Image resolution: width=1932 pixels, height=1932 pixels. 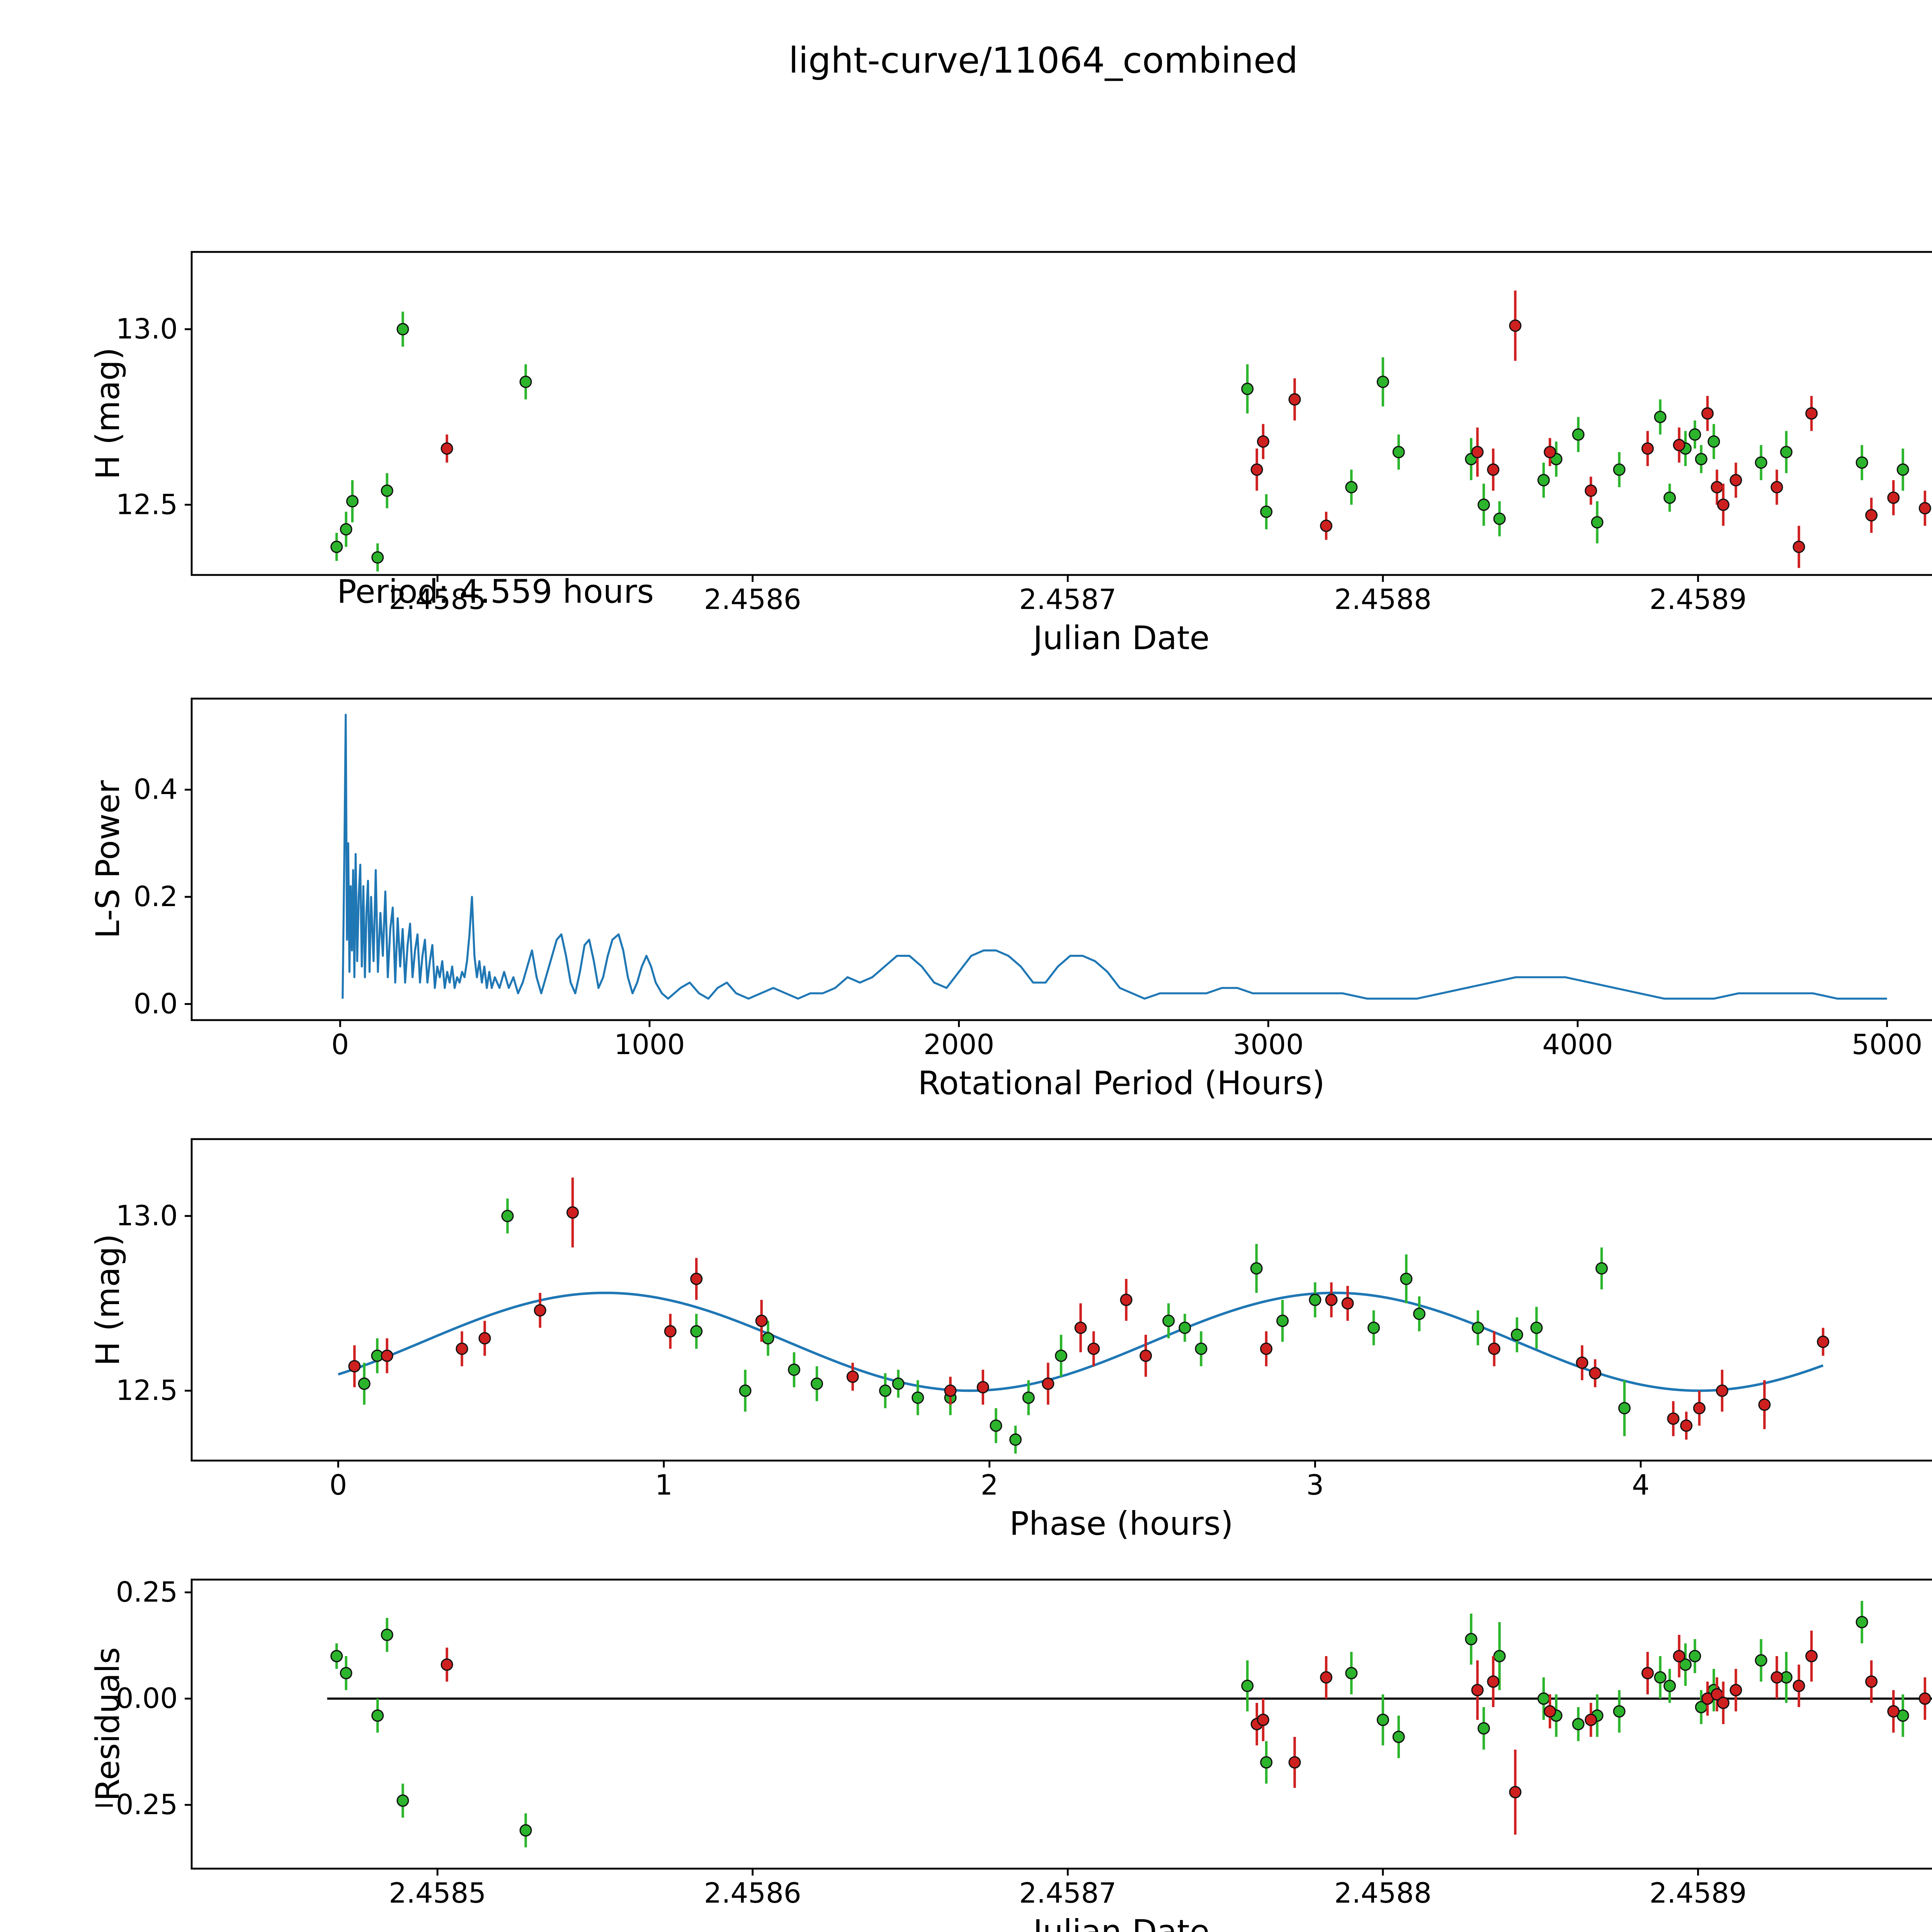 What do you see at coordinates (108, 1300) in the screenshot?
I see `y-axis-label: H (mag)` at bounding box center [108, 1300].